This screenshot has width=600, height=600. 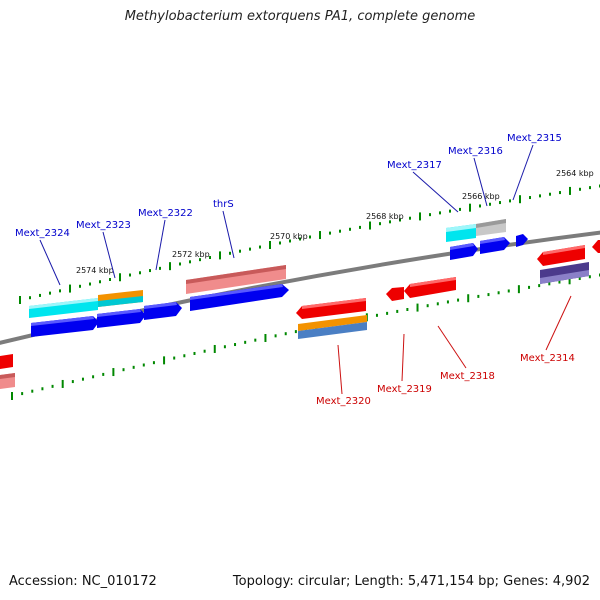 What do you see at coordinates (564, 273) in the screenshot?
I see `feature-mext-2314-cds` at bounding box center [564, 273].